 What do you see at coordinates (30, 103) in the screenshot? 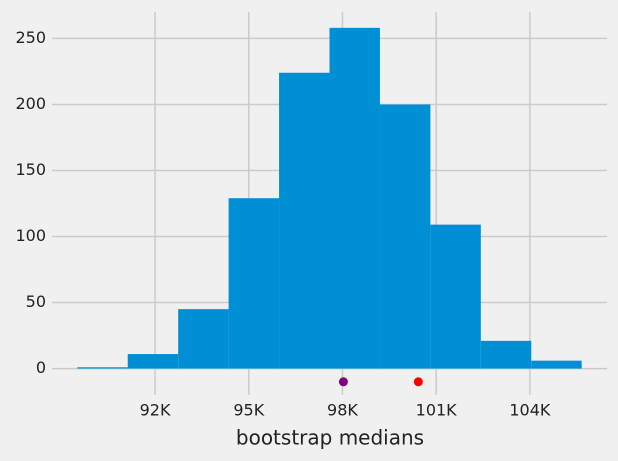
I see `y-tick-label: 200` at bounding box center [30, 103].